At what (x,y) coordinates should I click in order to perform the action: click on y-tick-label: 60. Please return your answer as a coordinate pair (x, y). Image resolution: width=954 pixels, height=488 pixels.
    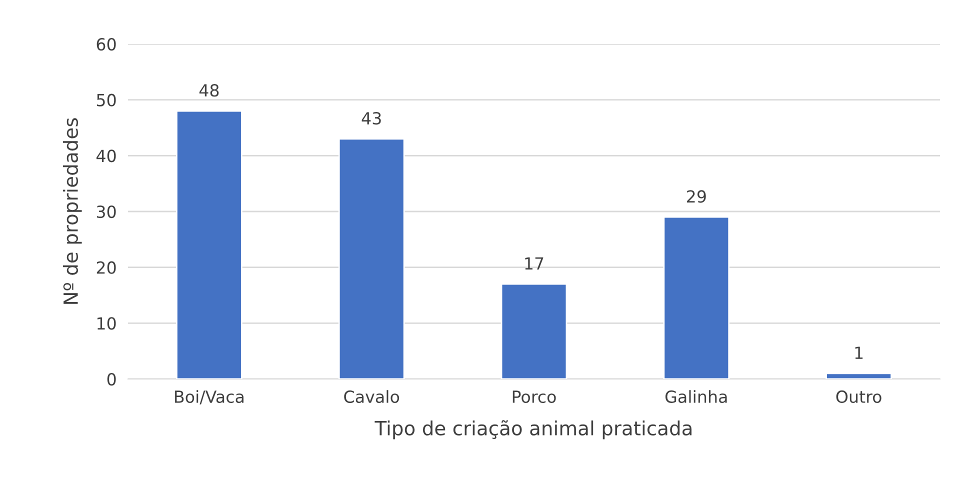
    Looking at the image, I should click on (106, 44).